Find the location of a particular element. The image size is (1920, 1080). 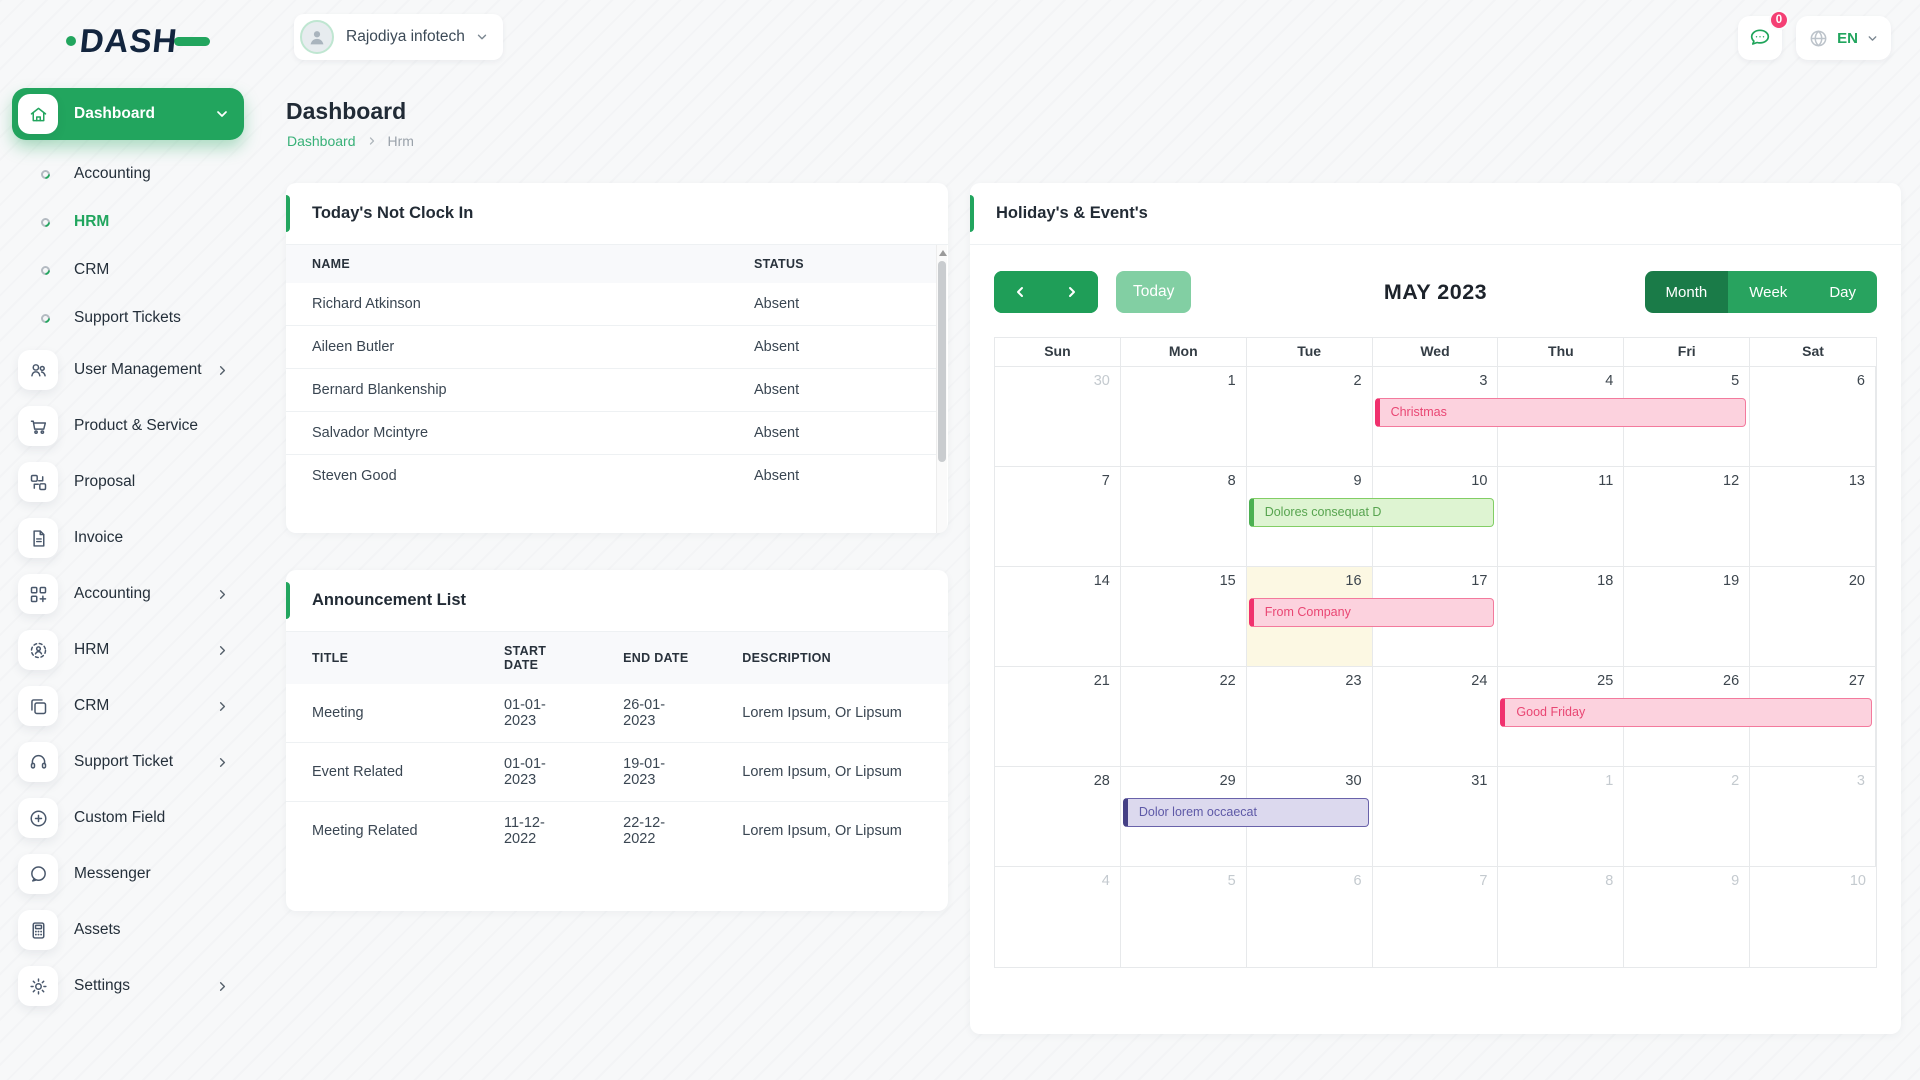

calendar-day-cell: 27 is located at coordinates (1813, 716).